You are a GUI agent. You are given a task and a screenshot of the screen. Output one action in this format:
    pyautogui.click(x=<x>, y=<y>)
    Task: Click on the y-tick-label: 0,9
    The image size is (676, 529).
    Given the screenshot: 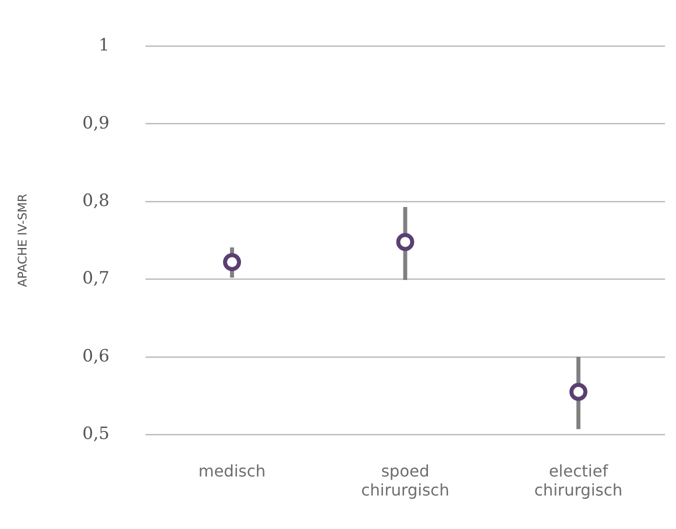 What is the action you would take?
    pyautogui.click(x=96, y=123)
    